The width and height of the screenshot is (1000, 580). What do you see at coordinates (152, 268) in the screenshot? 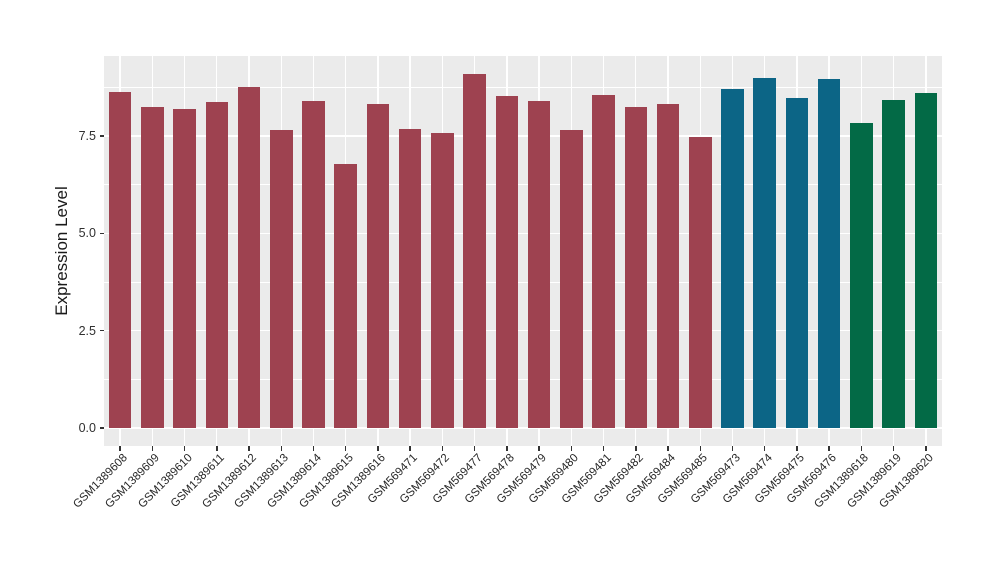
I see `bar-GSM1389609` at bounding box center [152, 268].